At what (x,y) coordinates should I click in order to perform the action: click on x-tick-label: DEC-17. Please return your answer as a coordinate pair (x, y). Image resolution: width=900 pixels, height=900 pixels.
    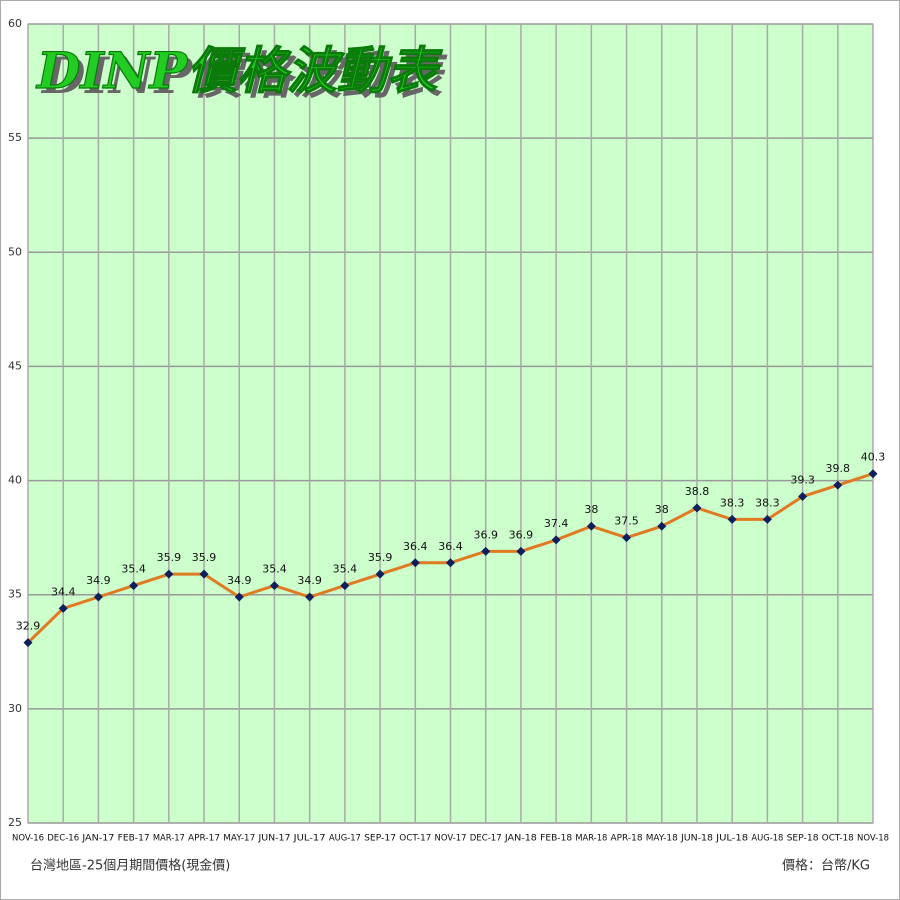
    Looking at the image, I should click on (486, 839).